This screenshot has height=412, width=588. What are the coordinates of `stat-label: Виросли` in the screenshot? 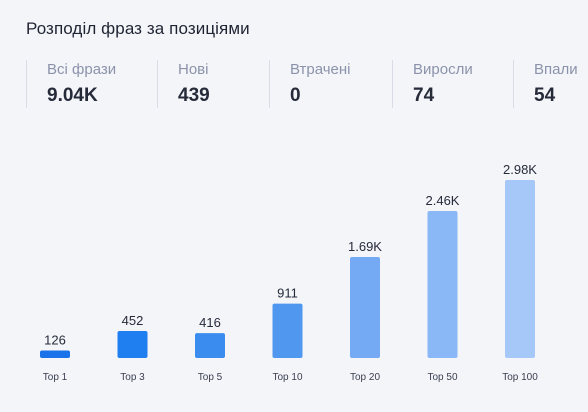 It's located at (443, 69).